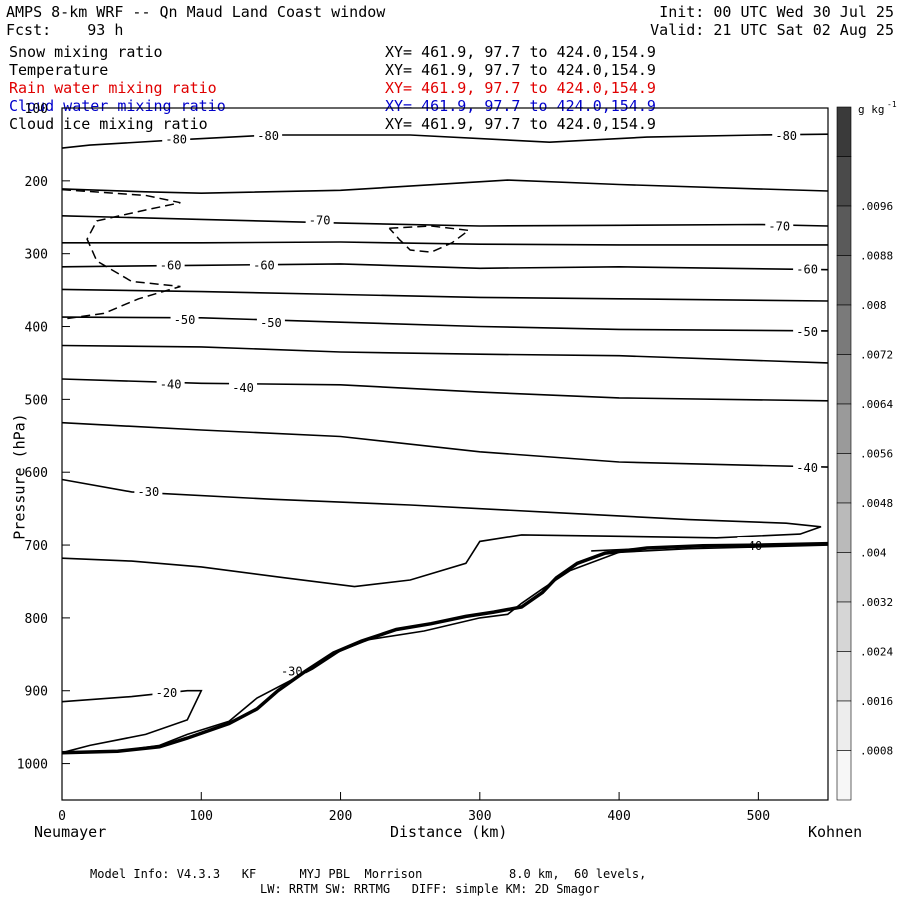 Image resolution: width=900 pixels, height=900 pixels. Describe the element at coordinates (36, 109) in the screenshot. I see `y-tick-label: 100` at that location.